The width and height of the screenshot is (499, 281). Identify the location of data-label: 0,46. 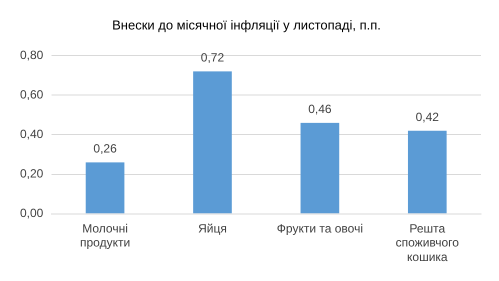
(320, 109).